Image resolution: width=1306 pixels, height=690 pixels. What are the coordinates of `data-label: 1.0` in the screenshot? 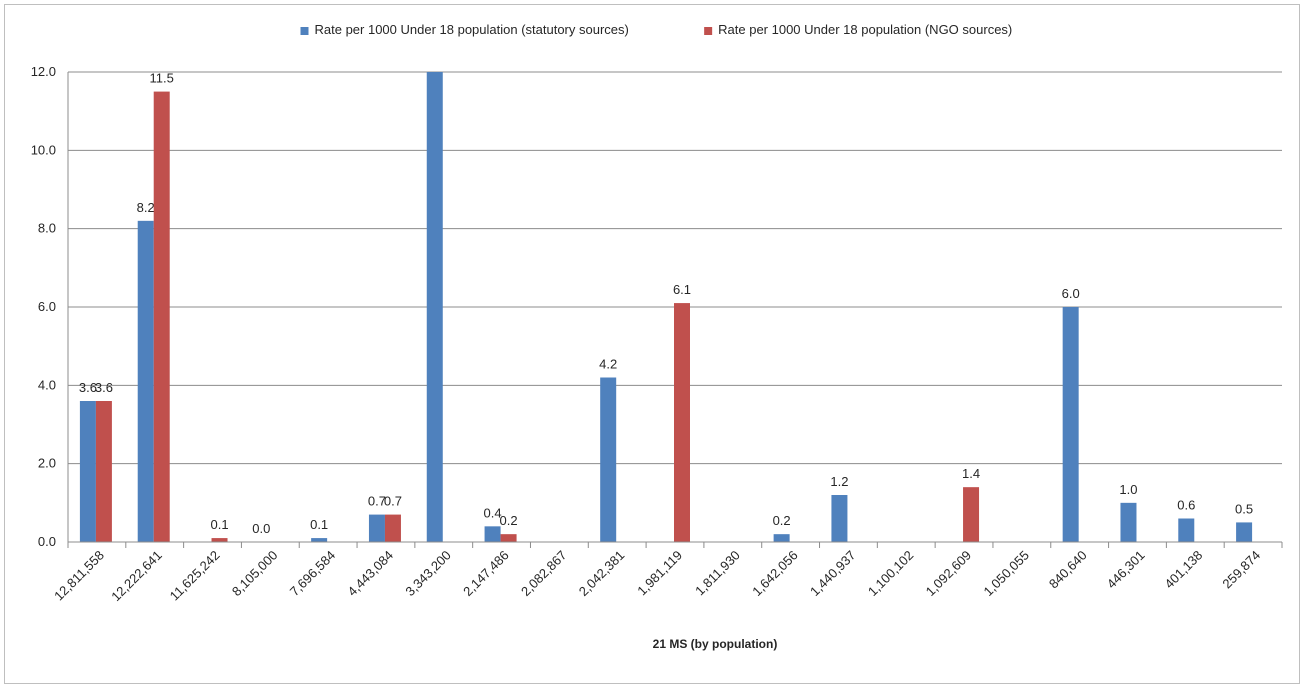 It's located at (1128, 489).